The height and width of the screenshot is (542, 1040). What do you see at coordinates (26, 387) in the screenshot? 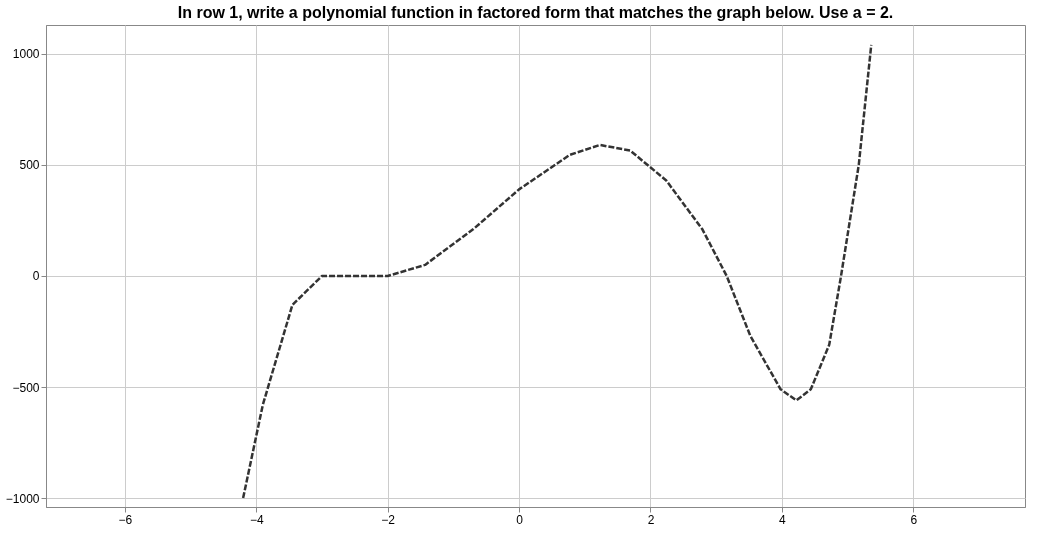
I see `y-tick-label: −500` at bounding box center [26, 387].